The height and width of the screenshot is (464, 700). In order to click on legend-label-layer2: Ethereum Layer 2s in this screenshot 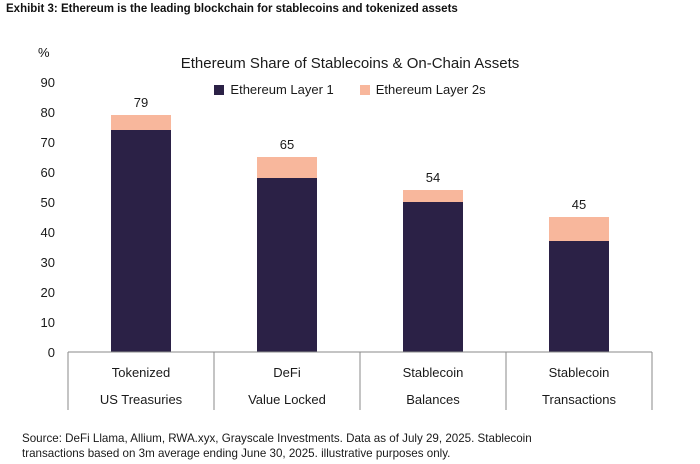, I will do `click(430, 89)`.